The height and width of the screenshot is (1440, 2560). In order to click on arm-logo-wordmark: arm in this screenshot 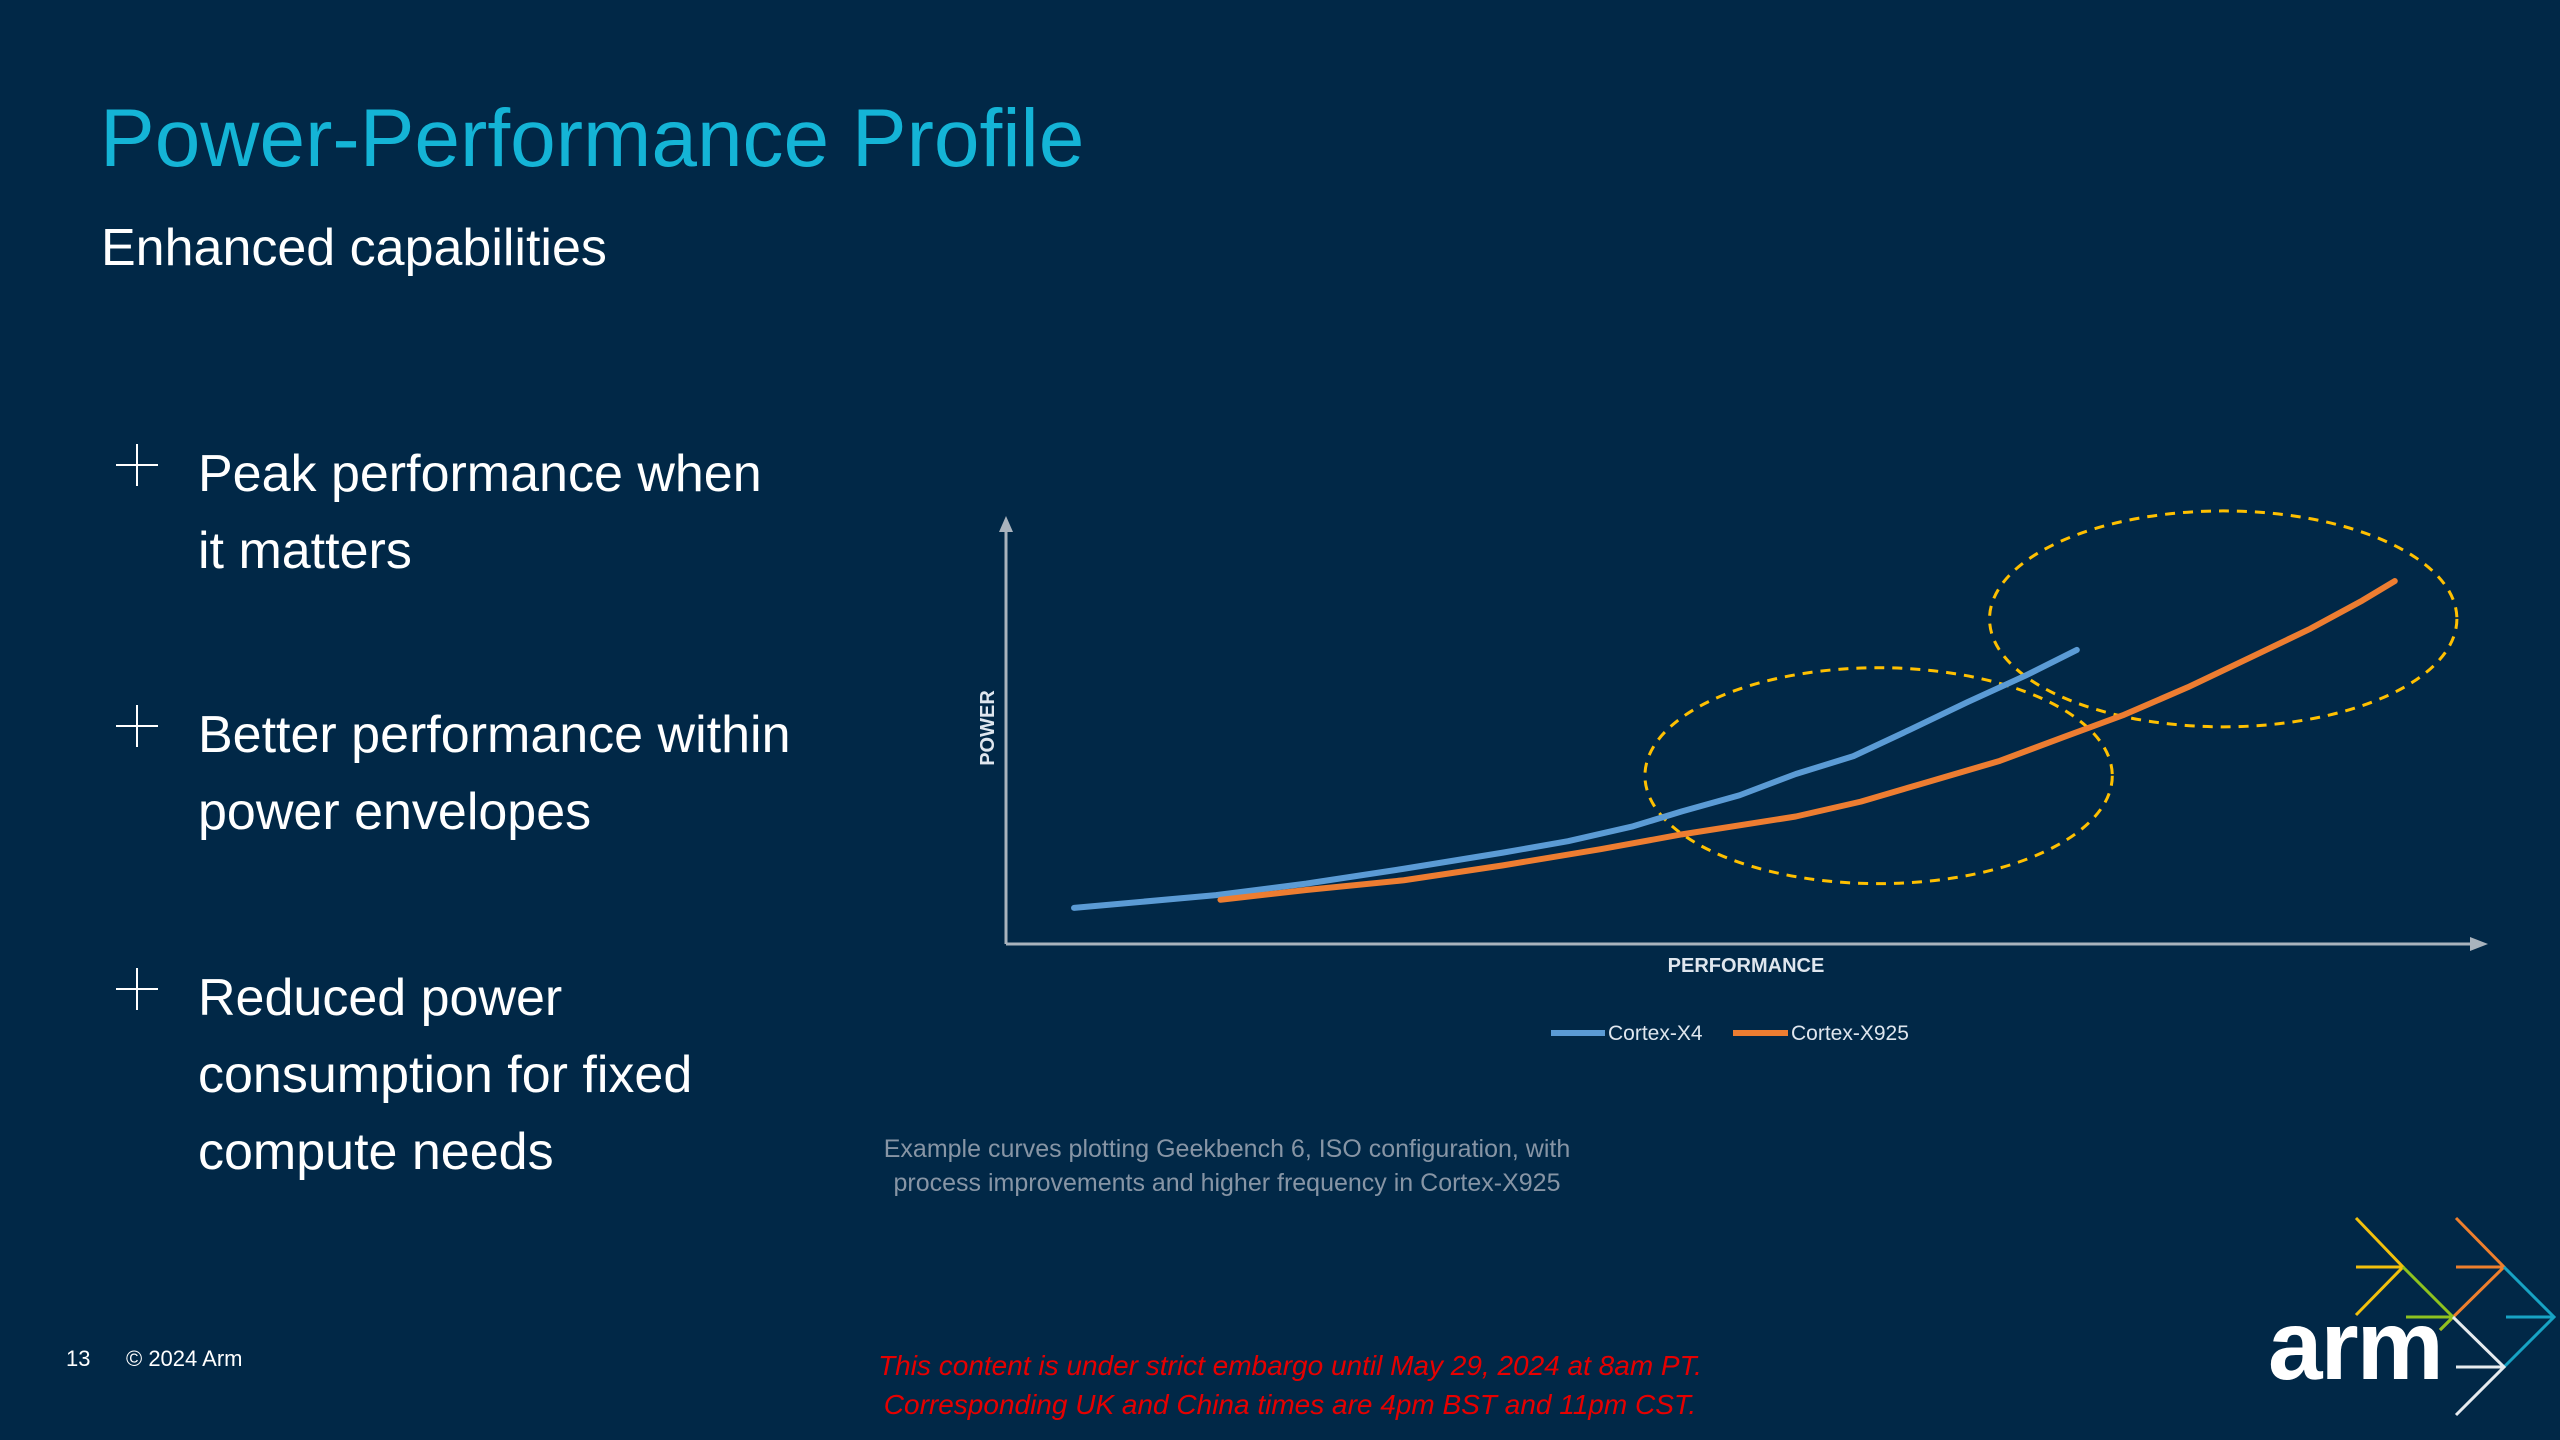, I will do `click(2356, 1345)`.